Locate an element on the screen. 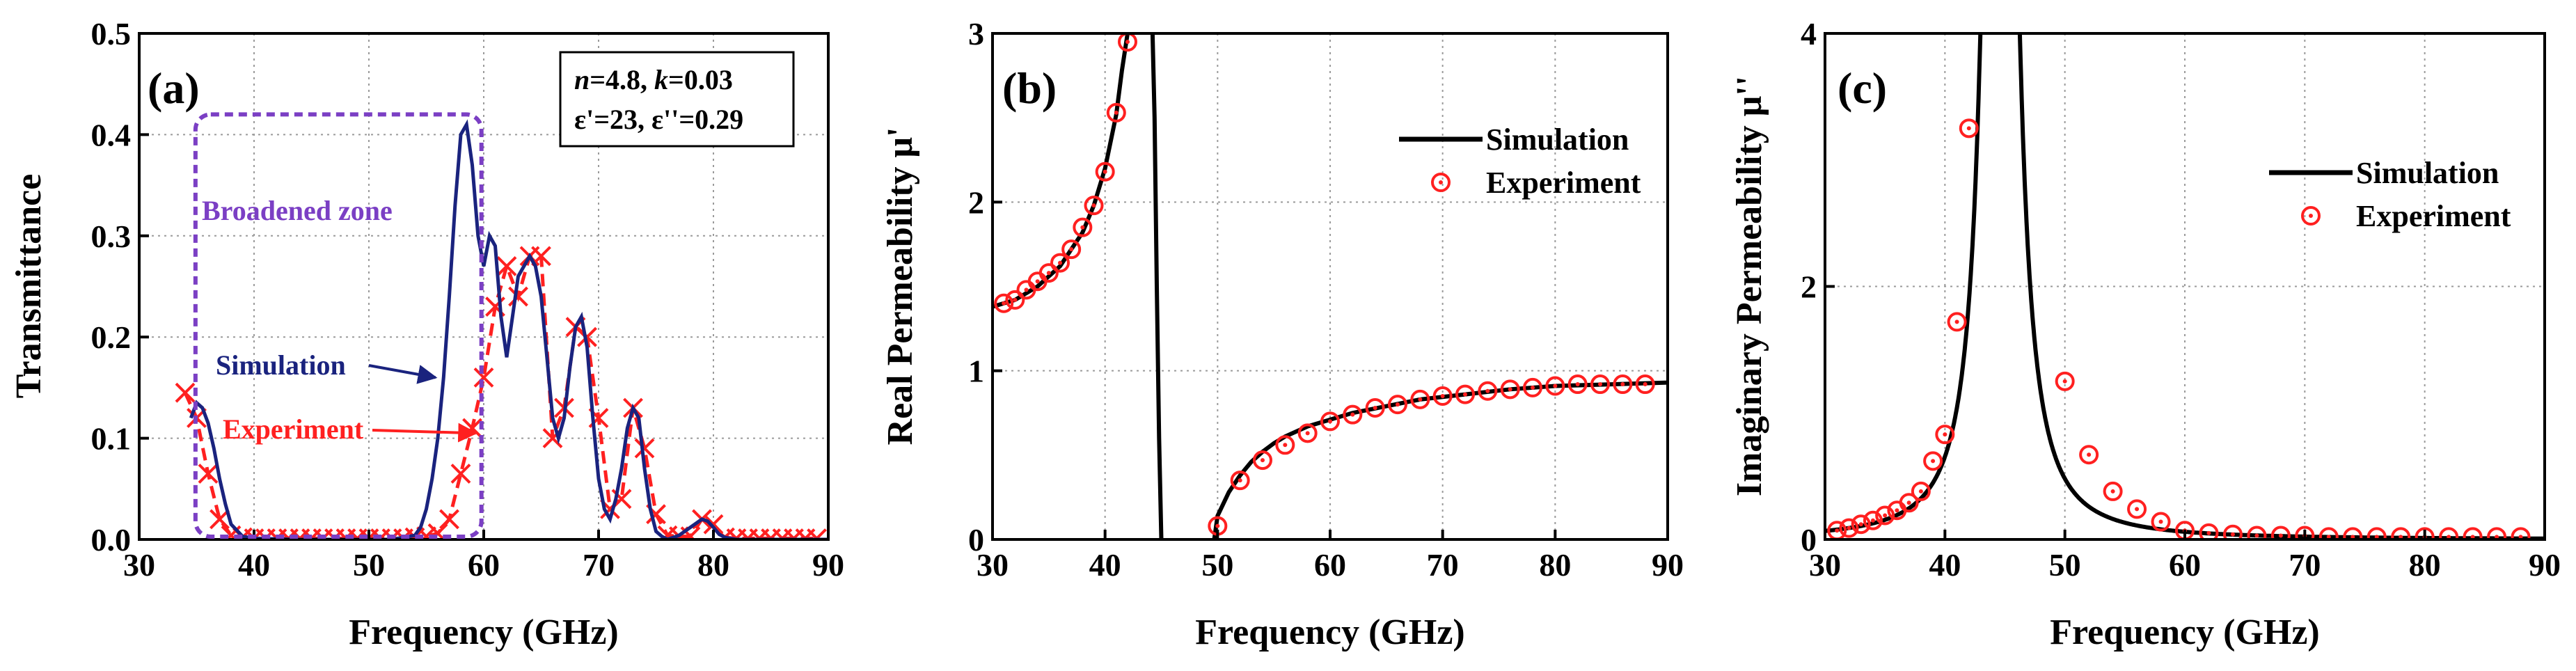 The height and width of the screenshot is (671, 2576). parameter-line-2: ε'=23, ε''=0.29 is located at coordinates (658, 119).